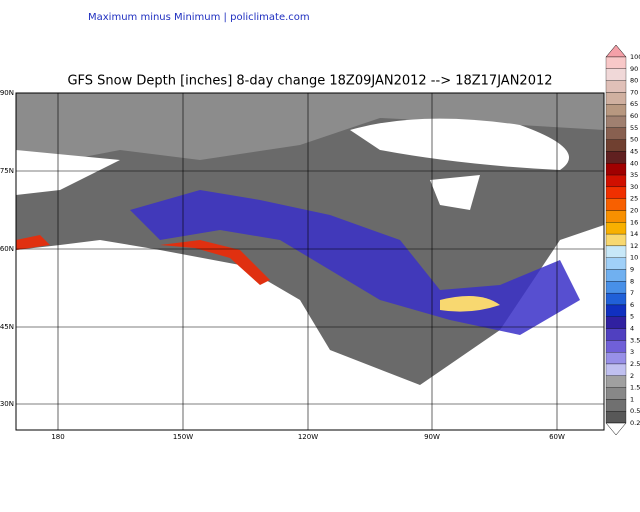 The width and height of the screenshot is (640, 512). I want to click on colorbar-label: 16, so click(634, 222).